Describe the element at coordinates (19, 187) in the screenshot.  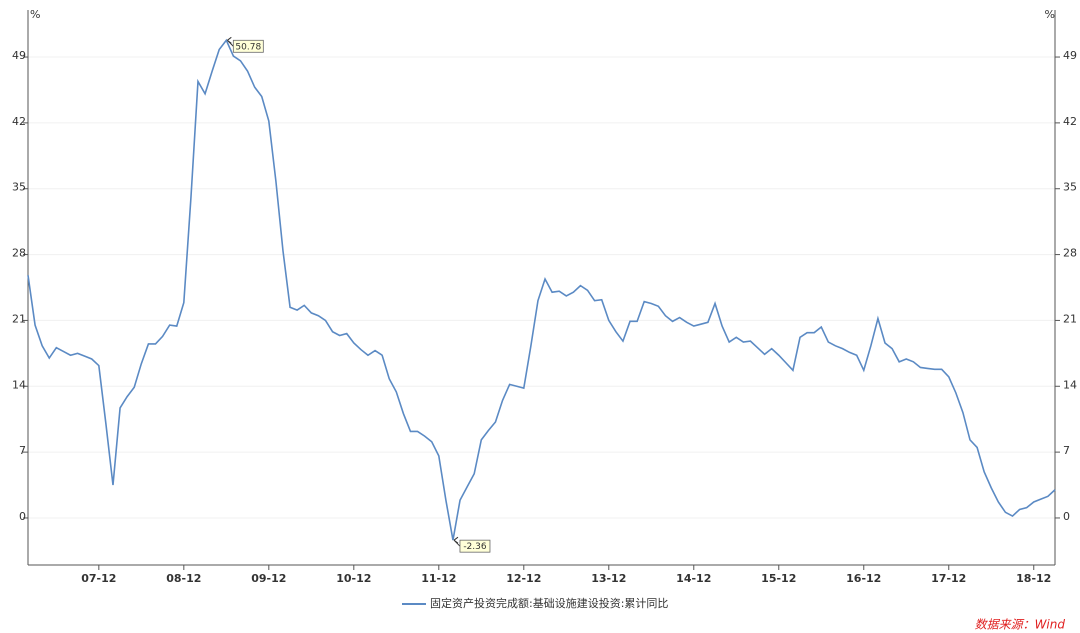
I see `y-tick-label: 35` at that location.